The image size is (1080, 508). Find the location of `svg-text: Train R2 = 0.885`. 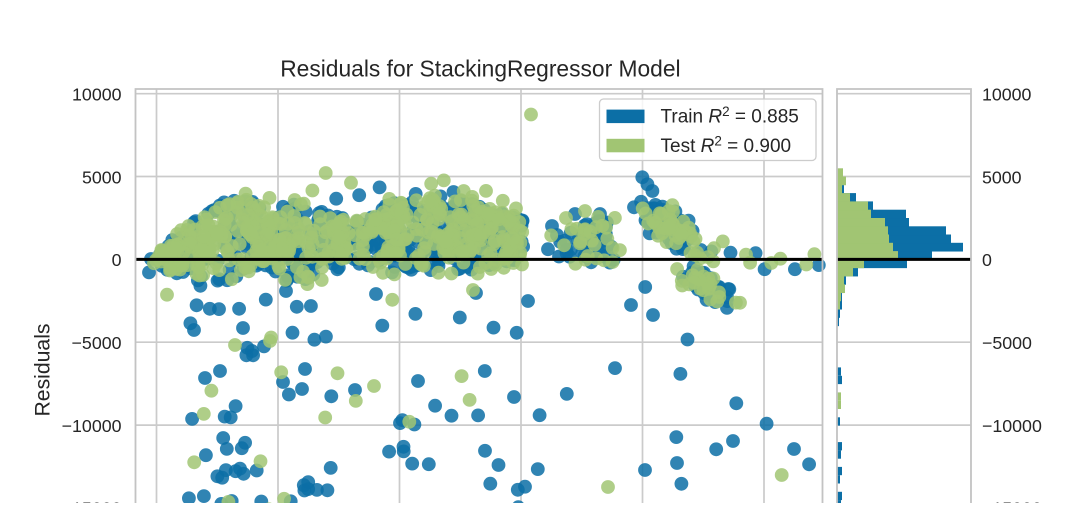

svg-text: Train R2 = 0.885 is located at coordinates (730, 116).